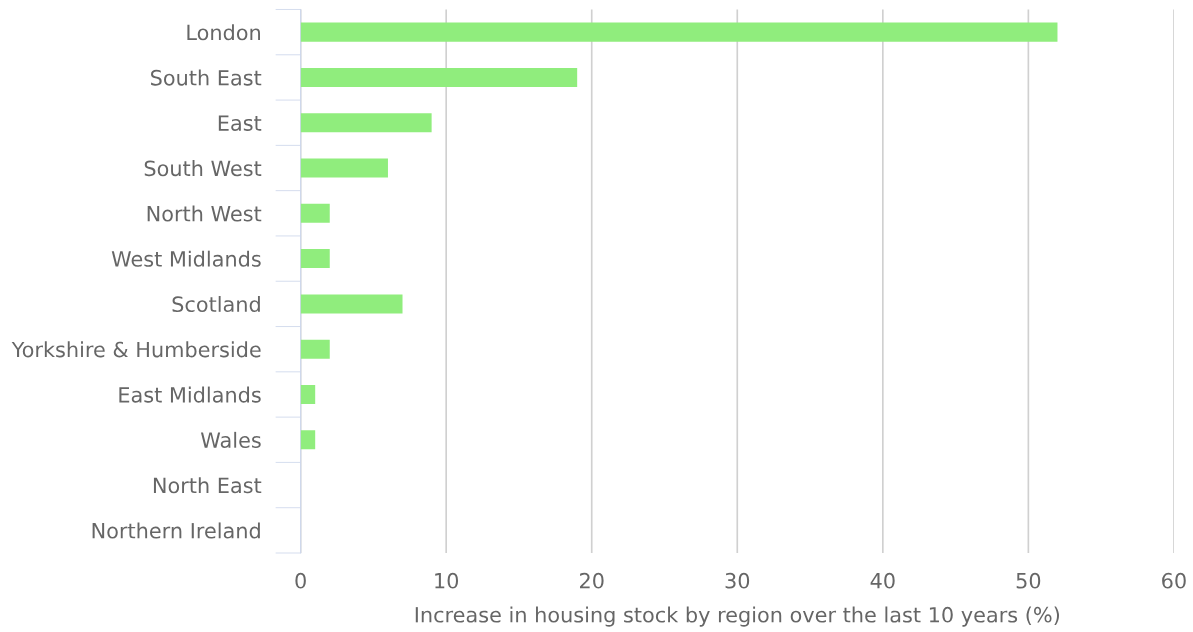  I want to click on y-tick-label: Northern Ireland, so click(176, 530).